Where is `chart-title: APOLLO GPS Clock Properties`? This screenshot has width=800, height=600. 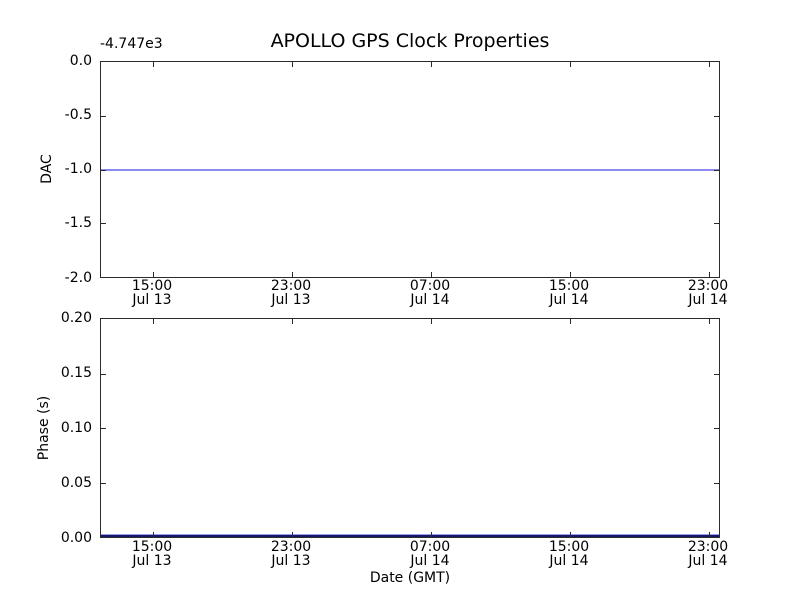
chart-title: APOLLO GPS Clock Properties is located at coordinates (410, 41).